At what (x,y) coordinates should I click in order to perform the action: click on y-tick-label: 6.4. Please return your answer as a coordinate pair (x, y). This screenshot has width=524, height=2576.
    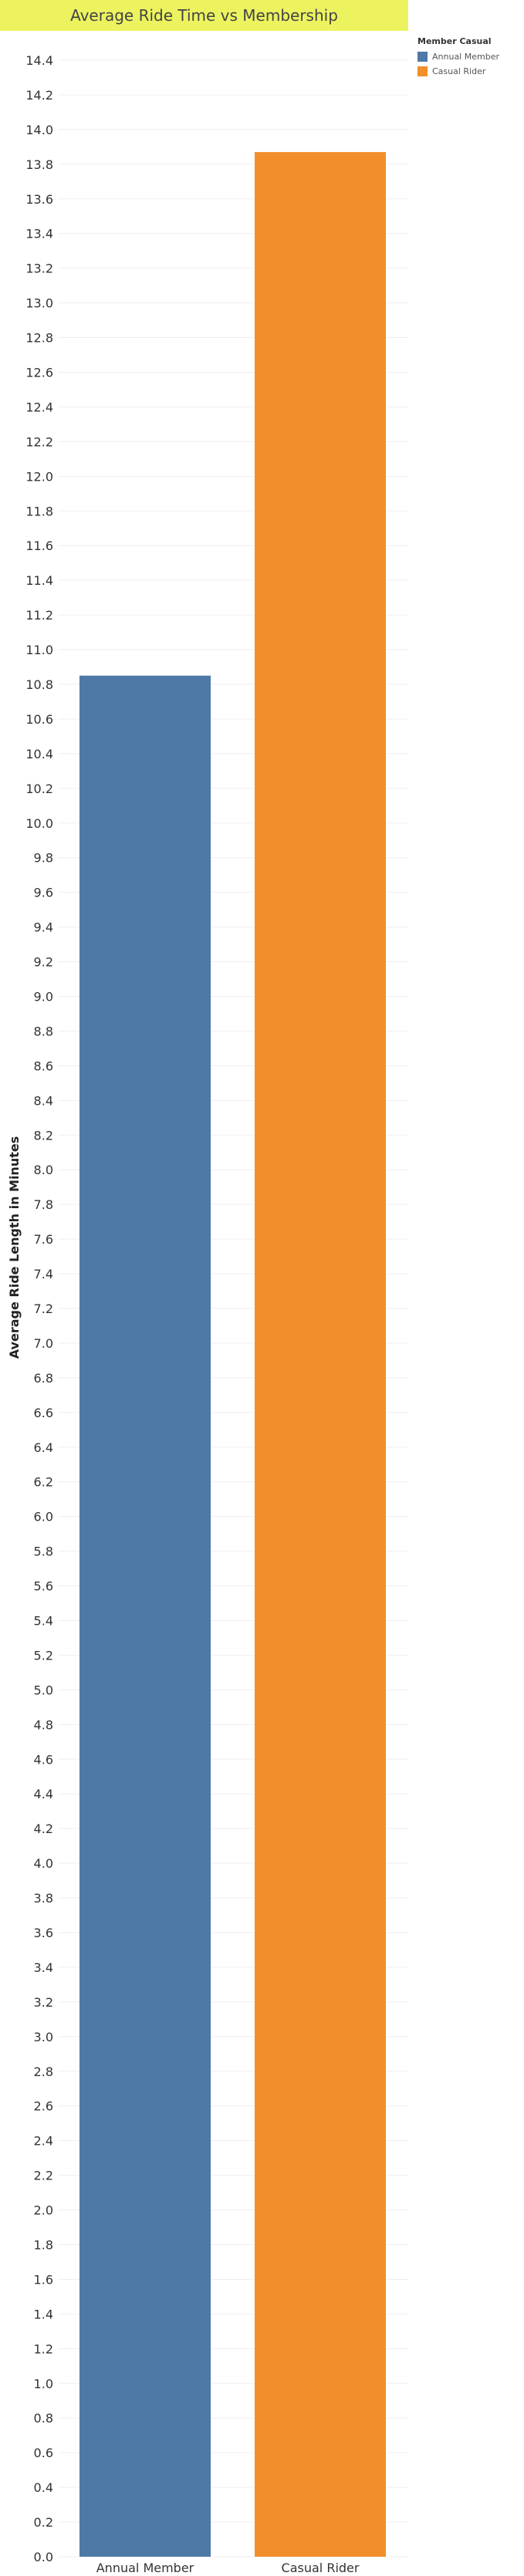
    Looking at the image, I should click on (43, 1447).